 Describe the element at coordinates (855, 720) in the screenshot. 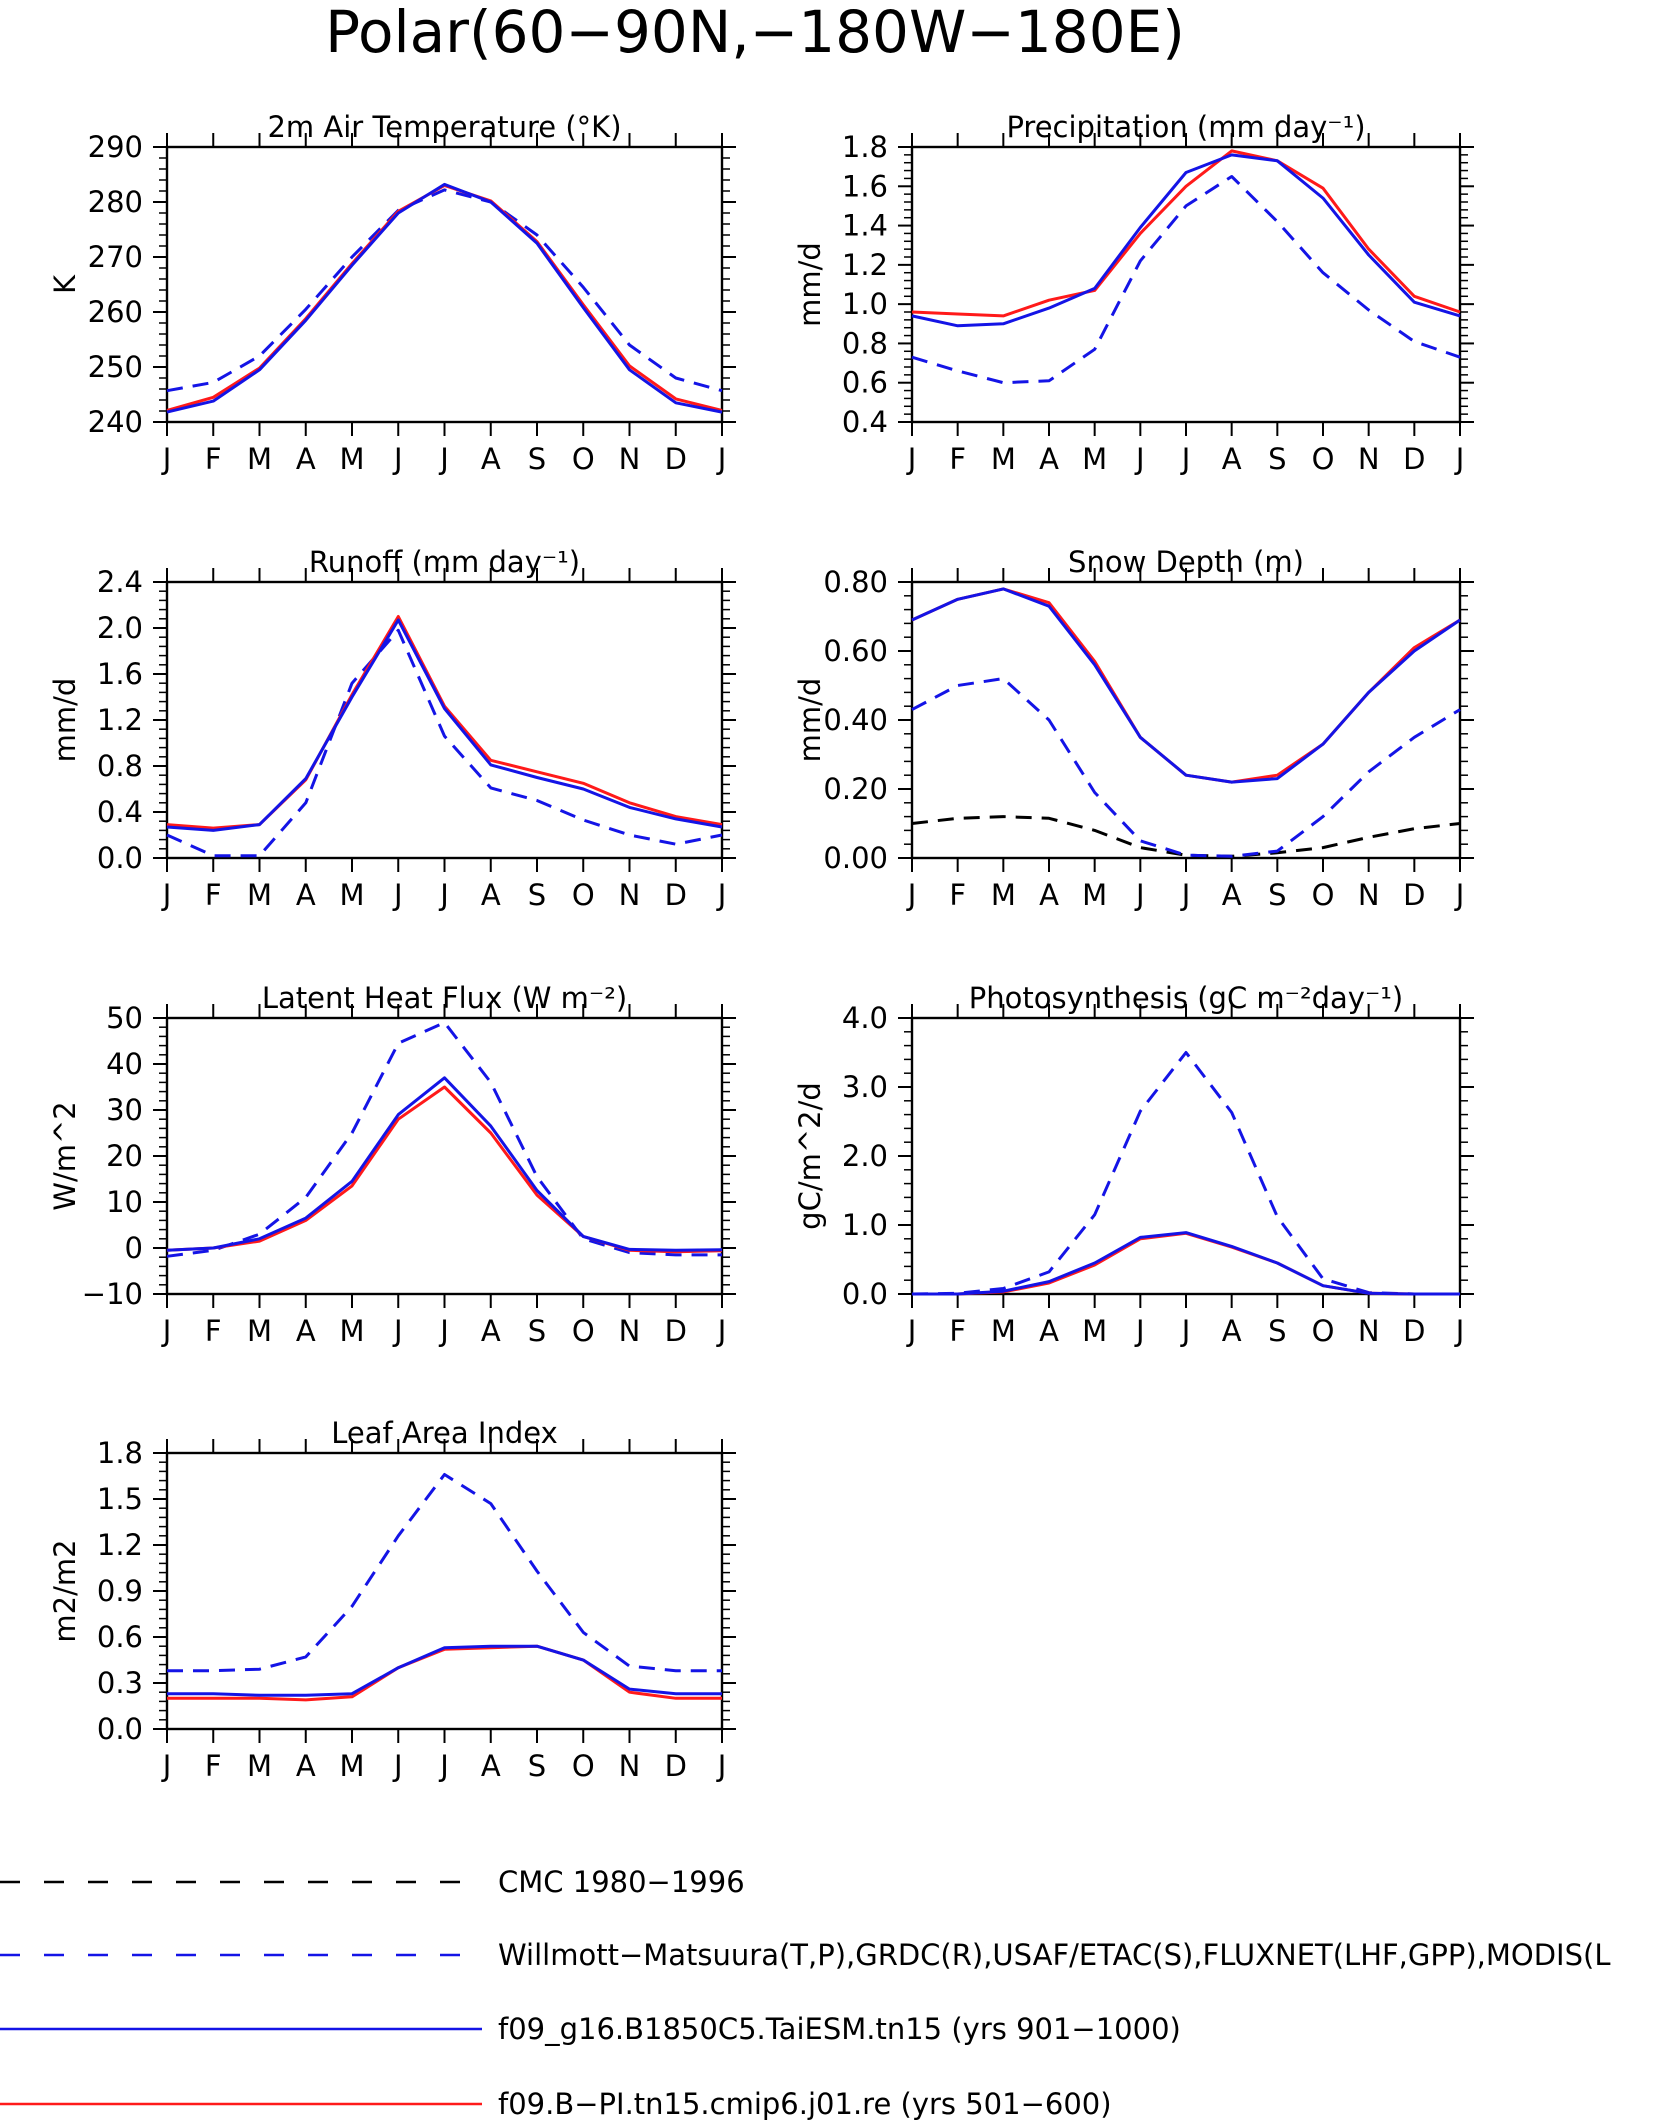

I see `y-tick-label: 0.40` at that location.